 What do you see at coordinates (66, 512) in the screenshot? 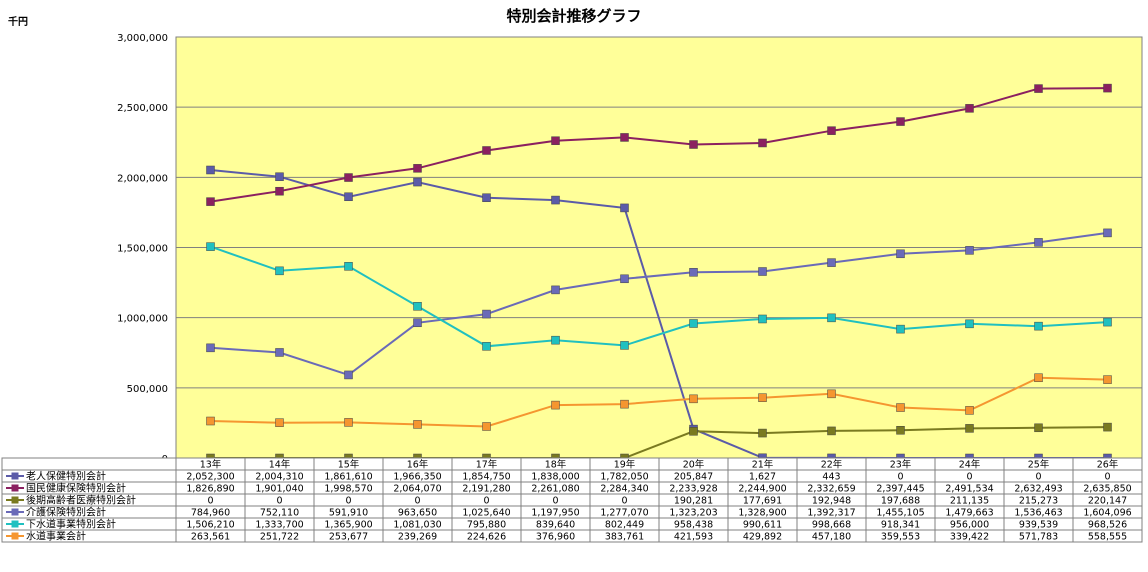
I see `legend-label: 介護保険特別会計` at bounding box center [66, 512].